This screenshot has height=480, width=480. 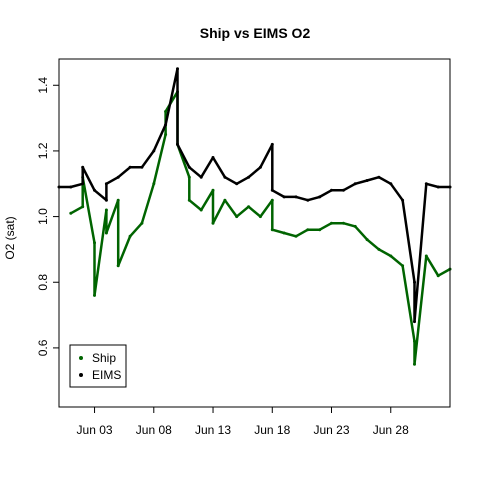 I want to click on y-tick-label: 0.8, so click(x=43, y=282).